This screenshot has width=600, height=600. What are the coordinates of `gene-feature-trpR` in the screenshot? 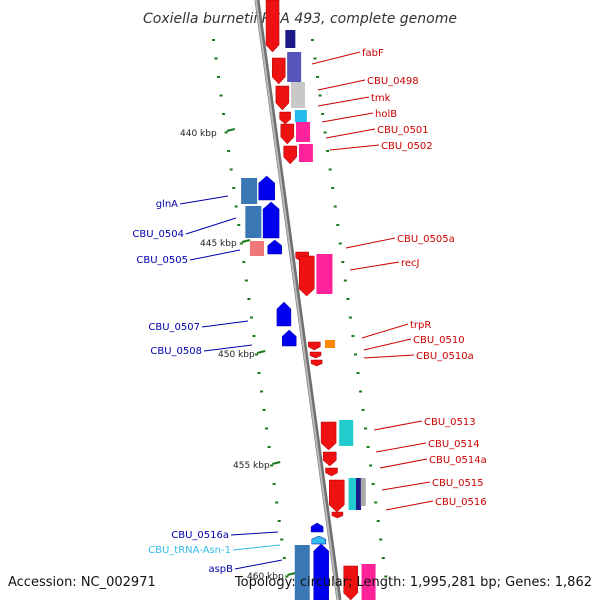 It's located at (330, 344).